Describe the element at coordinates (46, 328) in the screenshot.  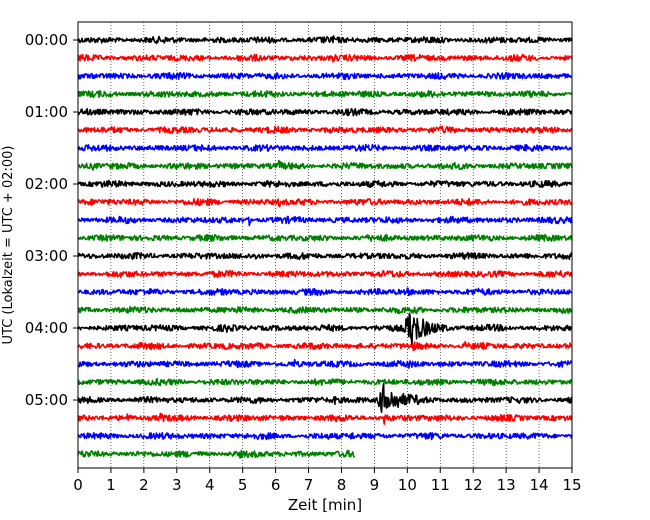
I see `y-tick-label: 04:00` at that location.